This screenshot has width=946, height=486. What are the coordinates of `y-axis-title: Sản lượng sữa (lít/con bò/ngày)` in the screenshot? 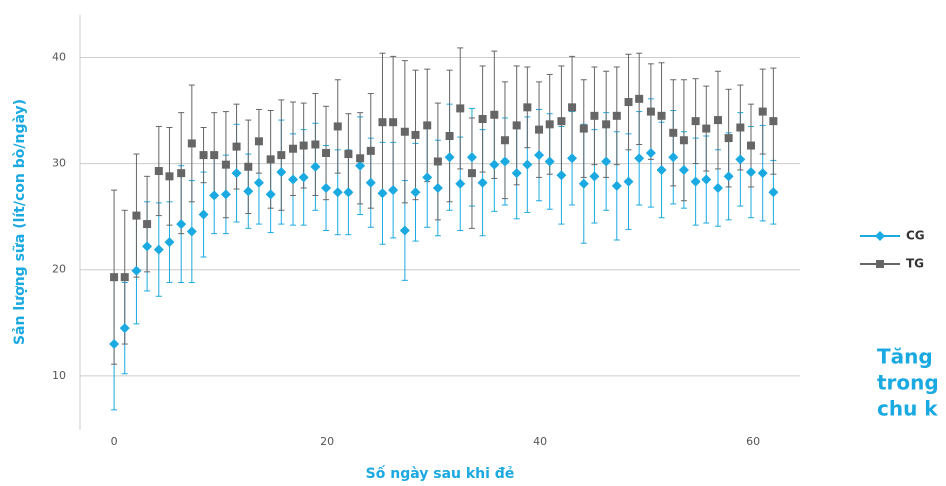 It's located at (20, 222).